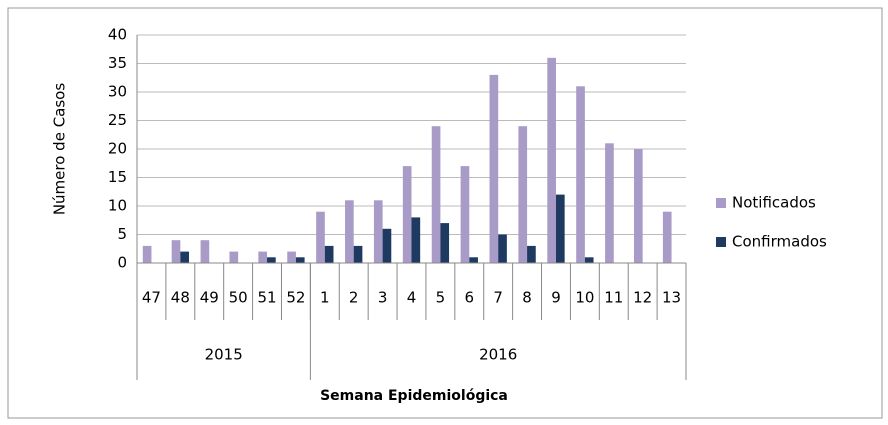 The image size is (888, 425). I want to click on y-tick-label: 40, so click(117, 35).